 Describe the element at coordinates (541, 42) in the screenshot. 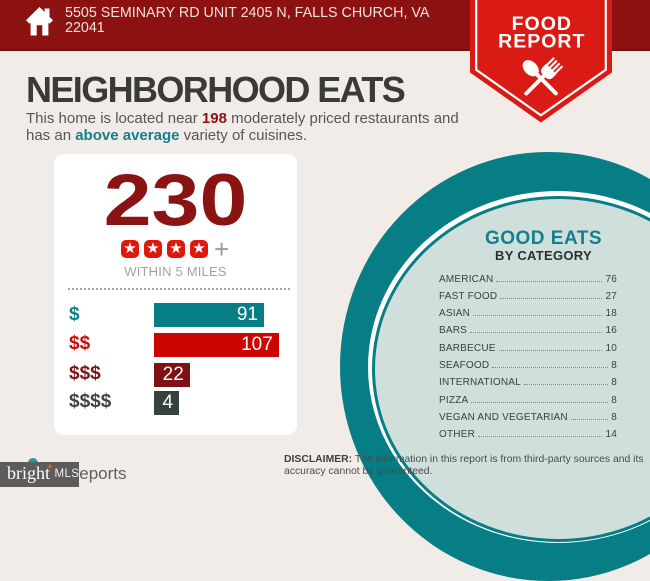

I see `svg-text: REPORT` at that location.